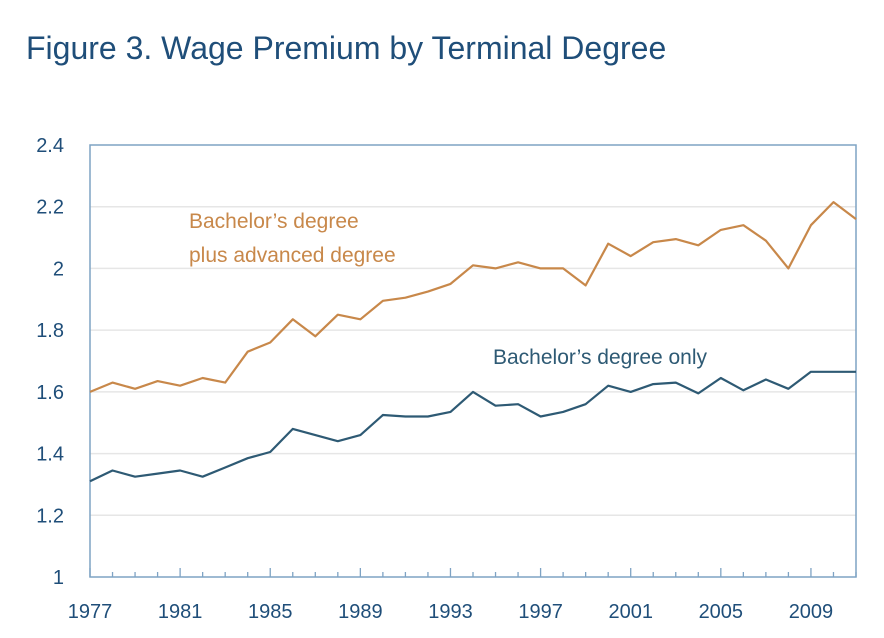 The image size is (884, 638). Describe the element at coordinates (50, 393) in the screenshot. I see `y-tick-label: 1.6` at that location.